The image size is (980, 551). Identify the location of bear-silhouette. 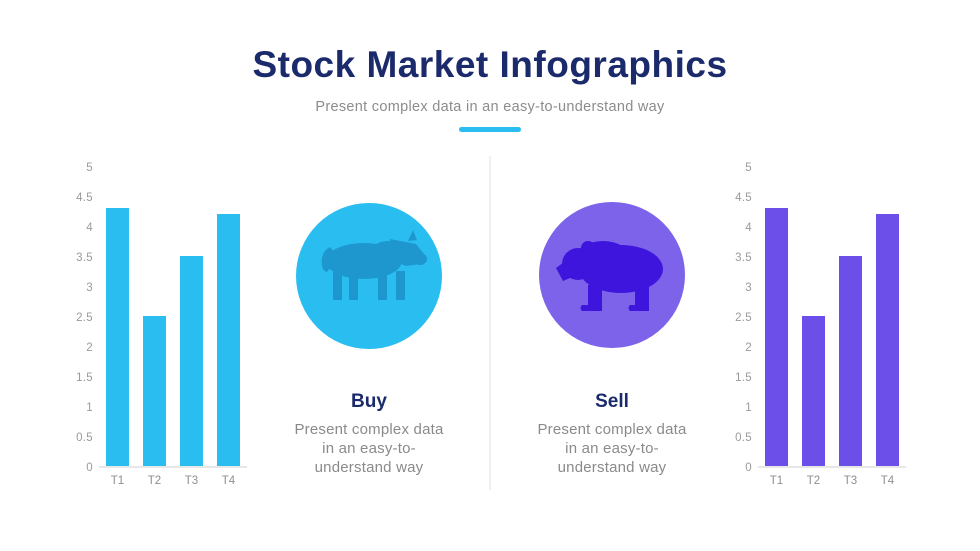
(609, 276).